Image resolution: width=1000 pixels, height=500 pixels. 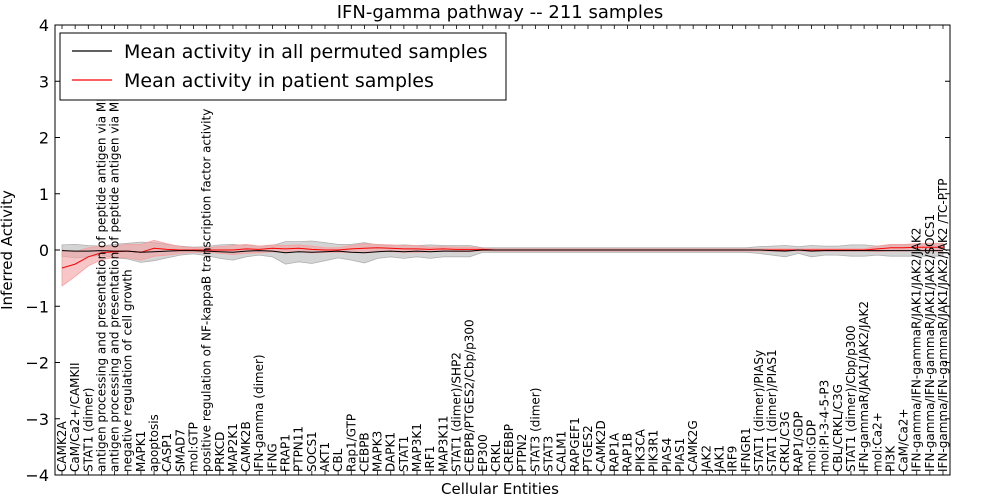 I want to click on x-category-label: MAP3K1, so click(x=417, y=447).